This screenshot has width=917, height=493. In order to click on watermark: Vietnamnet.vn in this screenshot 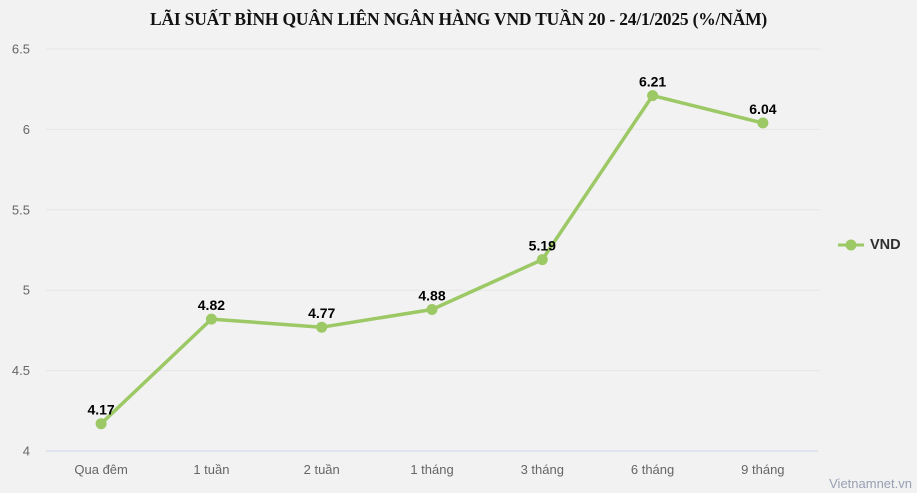, I will do `click(870, 483)`.